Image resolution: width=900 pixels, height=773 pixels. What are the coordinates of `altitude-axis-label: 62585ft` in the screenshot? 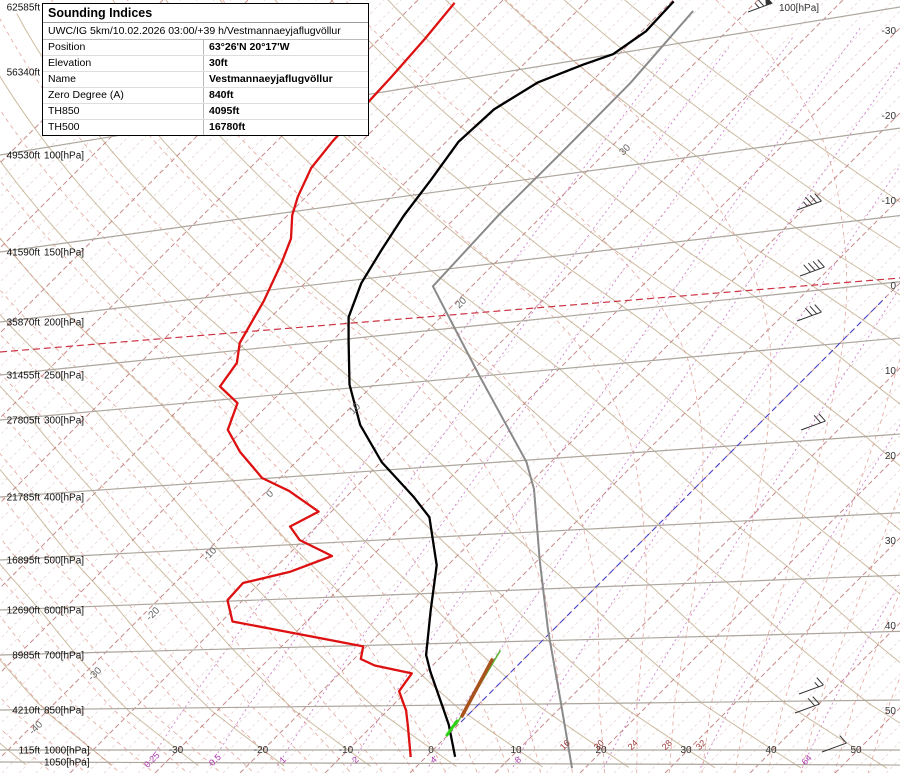 It's located at (24, 8).